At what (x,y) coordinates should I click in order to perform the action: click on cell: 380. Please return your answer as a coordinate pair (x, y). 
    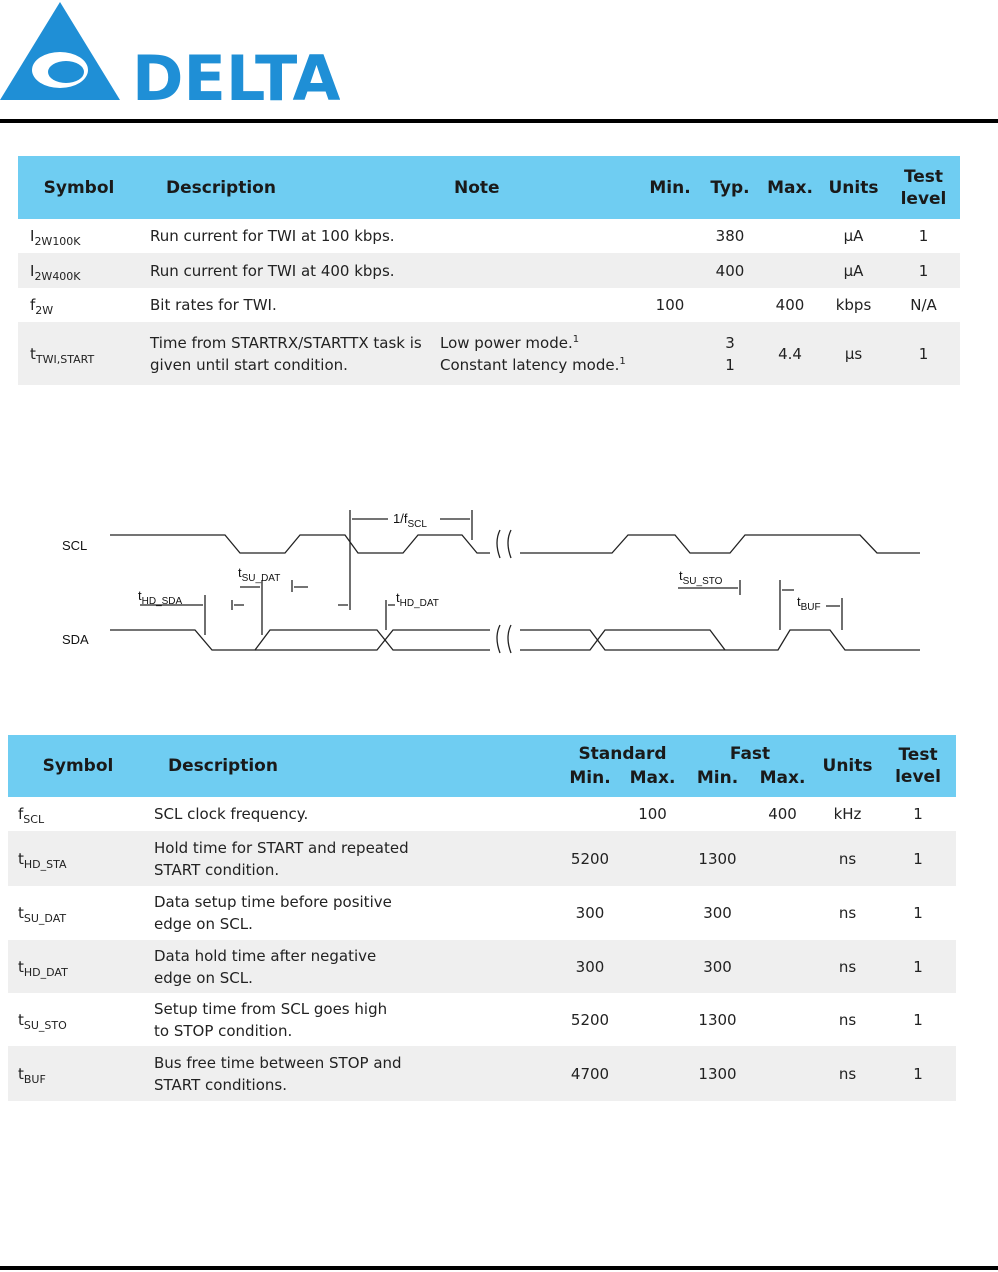
    Looking at the image, I should click on (730, 236).